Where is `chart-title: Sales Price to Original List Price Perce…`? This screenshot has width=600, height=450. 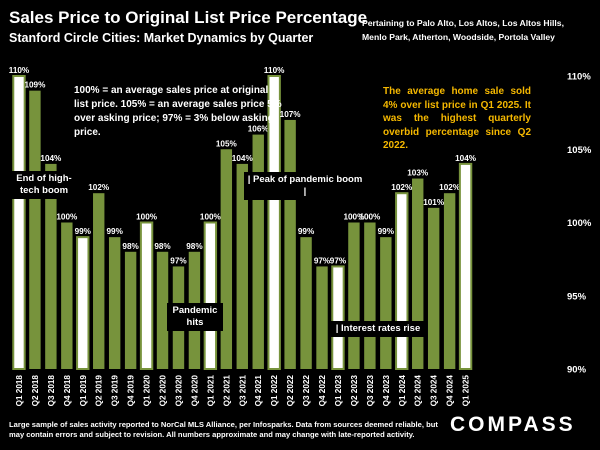 chart-title: Sales Price to Original List Price Perce… is located at coordinates (188, 17).